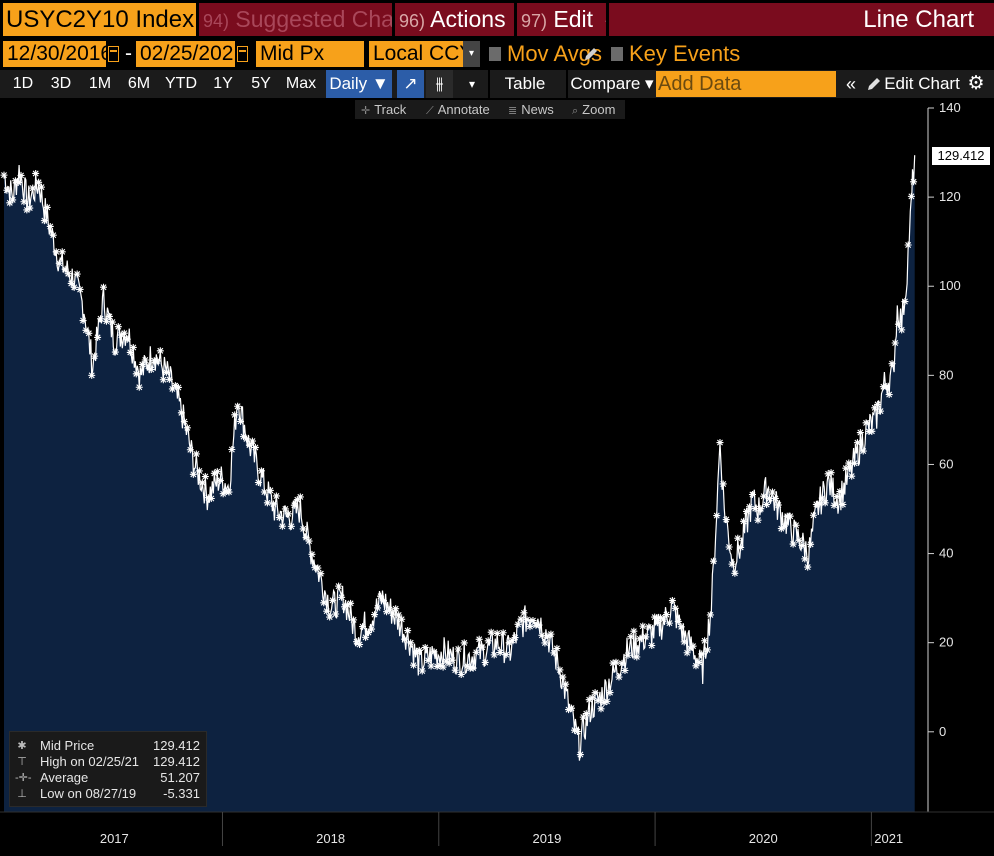 The image size is (994, 856). Describe the element at coordinates (61, 83) in the screenshot. I see `period-3d-button: 3D` at that location.